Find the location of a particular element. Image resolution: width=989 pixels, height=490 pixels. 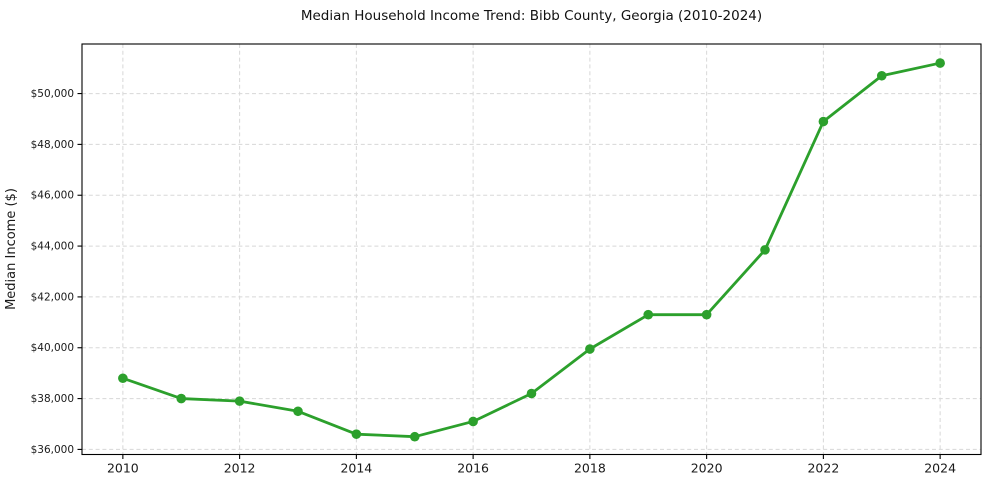

x-tick-label: 2014 is located at coordinates (356, 468).